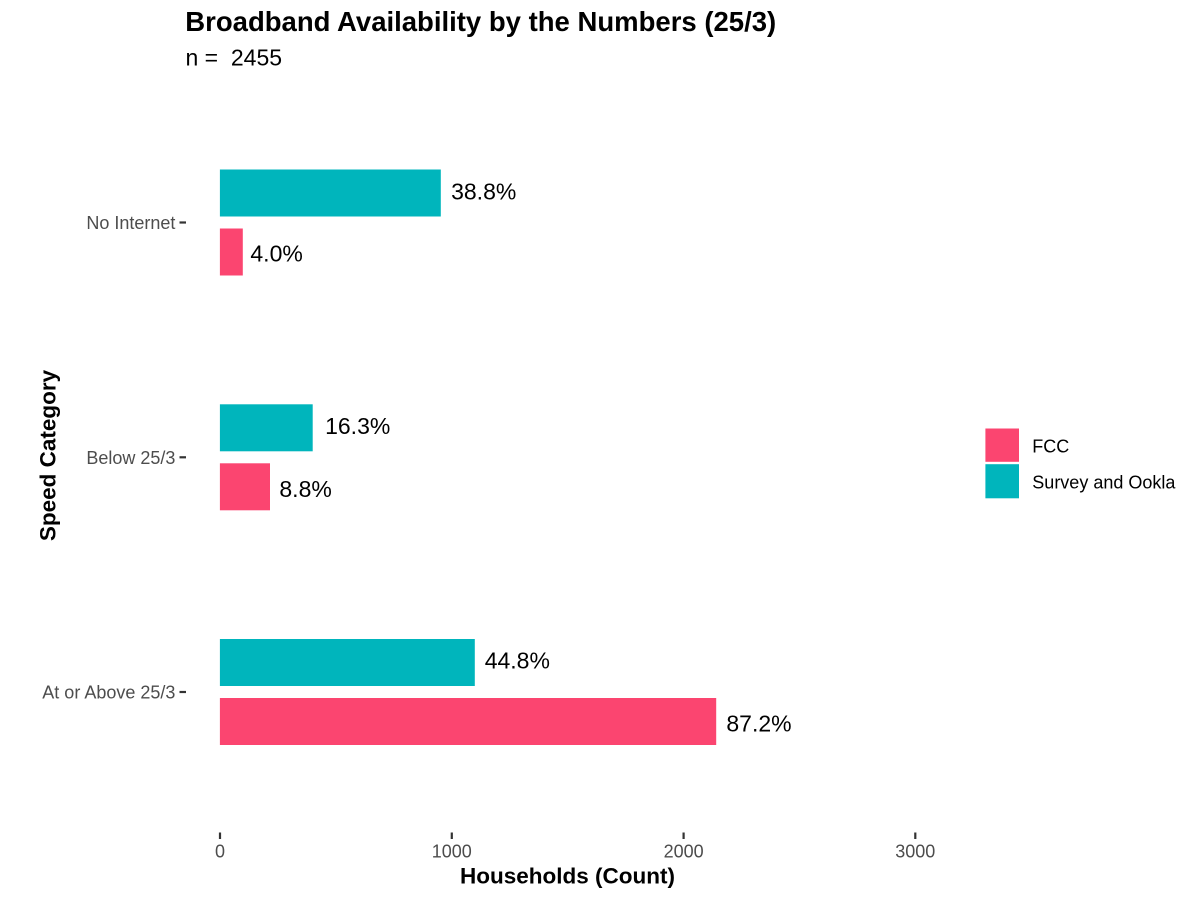 The image size is (1200, 900). I want to click on svg-text: 3000, so click(915, 852).